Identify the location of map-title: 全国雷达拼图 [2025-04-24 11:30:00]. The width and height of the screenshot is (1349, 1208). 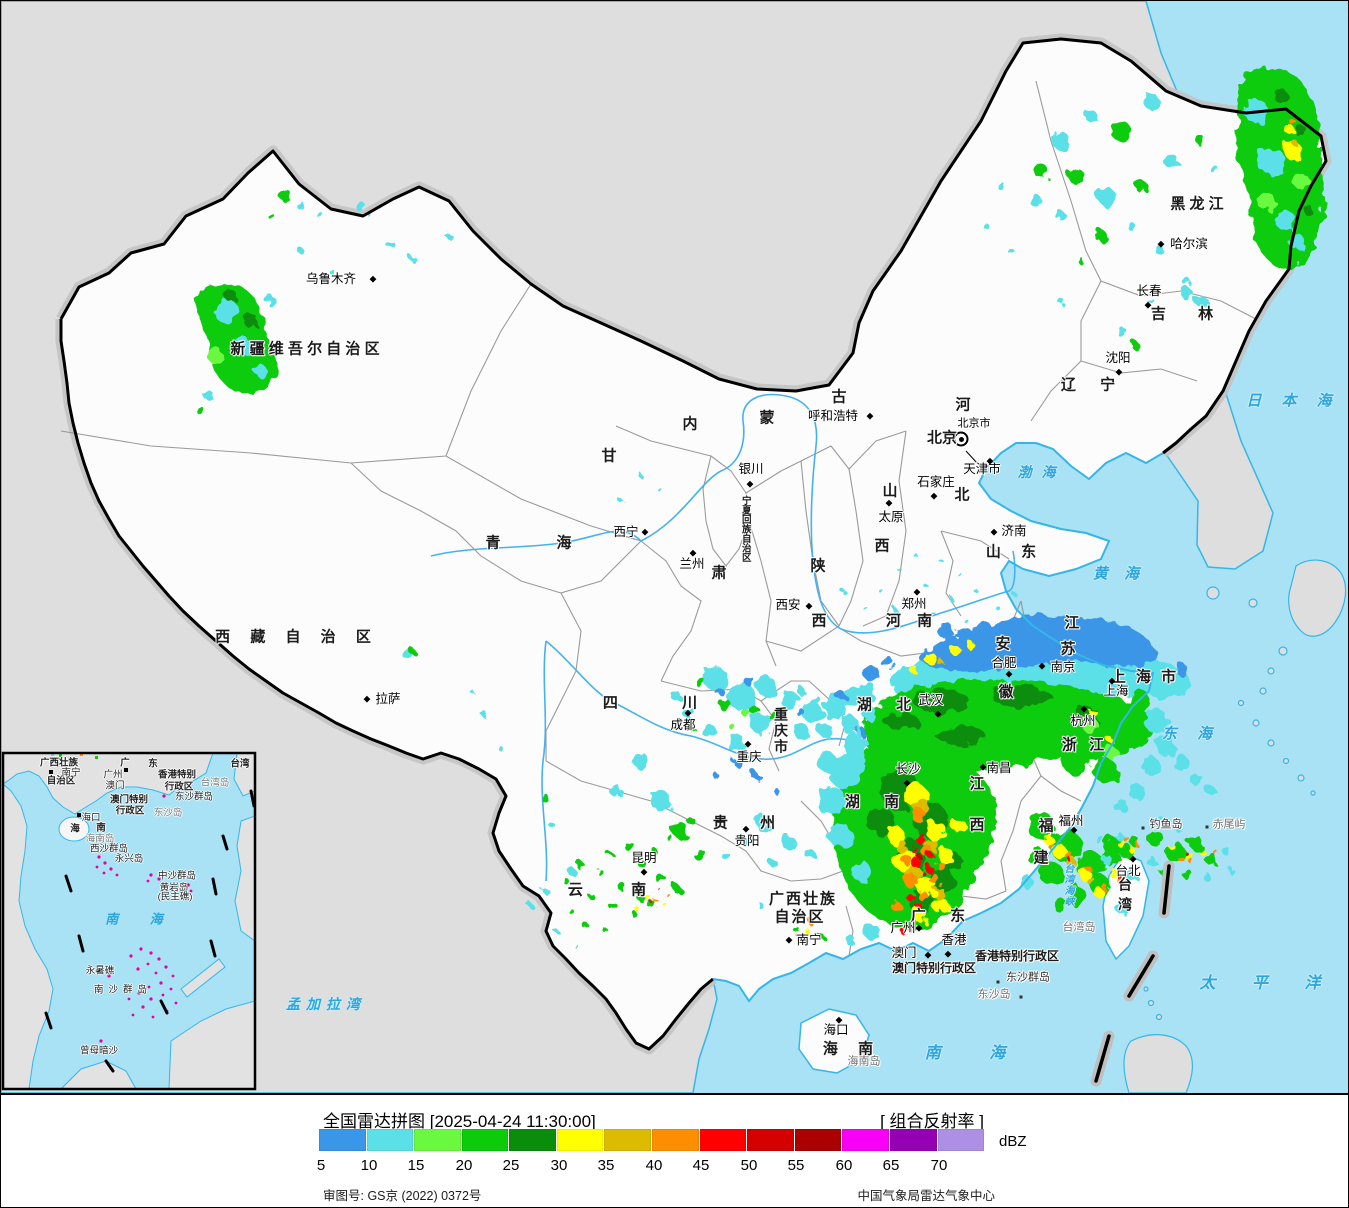
(459, 1121).